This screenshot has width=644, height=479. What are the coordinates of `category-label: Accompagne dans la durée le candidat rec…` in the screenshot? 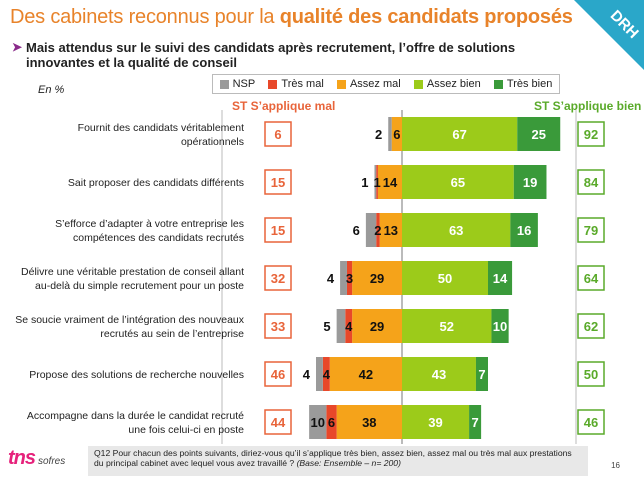 It's located at (135, 416).